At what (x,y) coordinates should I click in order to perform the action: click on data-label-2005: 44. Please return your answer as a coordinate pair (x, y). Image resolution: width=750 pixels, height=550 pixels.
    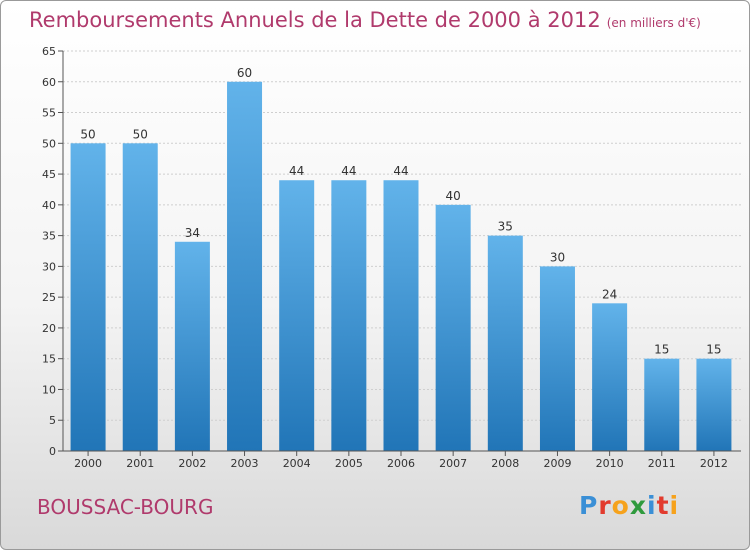
    Looking at the image, I should click on (348, 171).